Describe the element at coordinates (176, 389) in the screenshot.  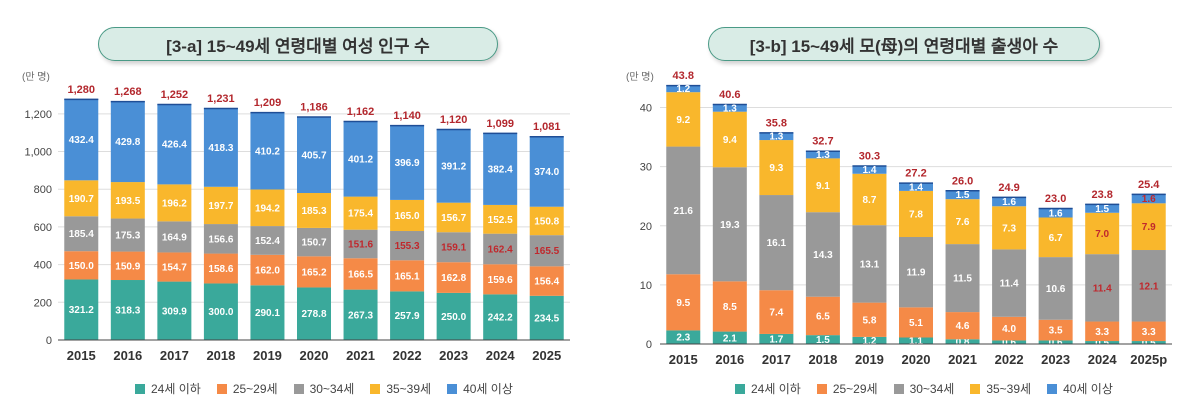
I see `legend-label: 24세 이하` at that location.